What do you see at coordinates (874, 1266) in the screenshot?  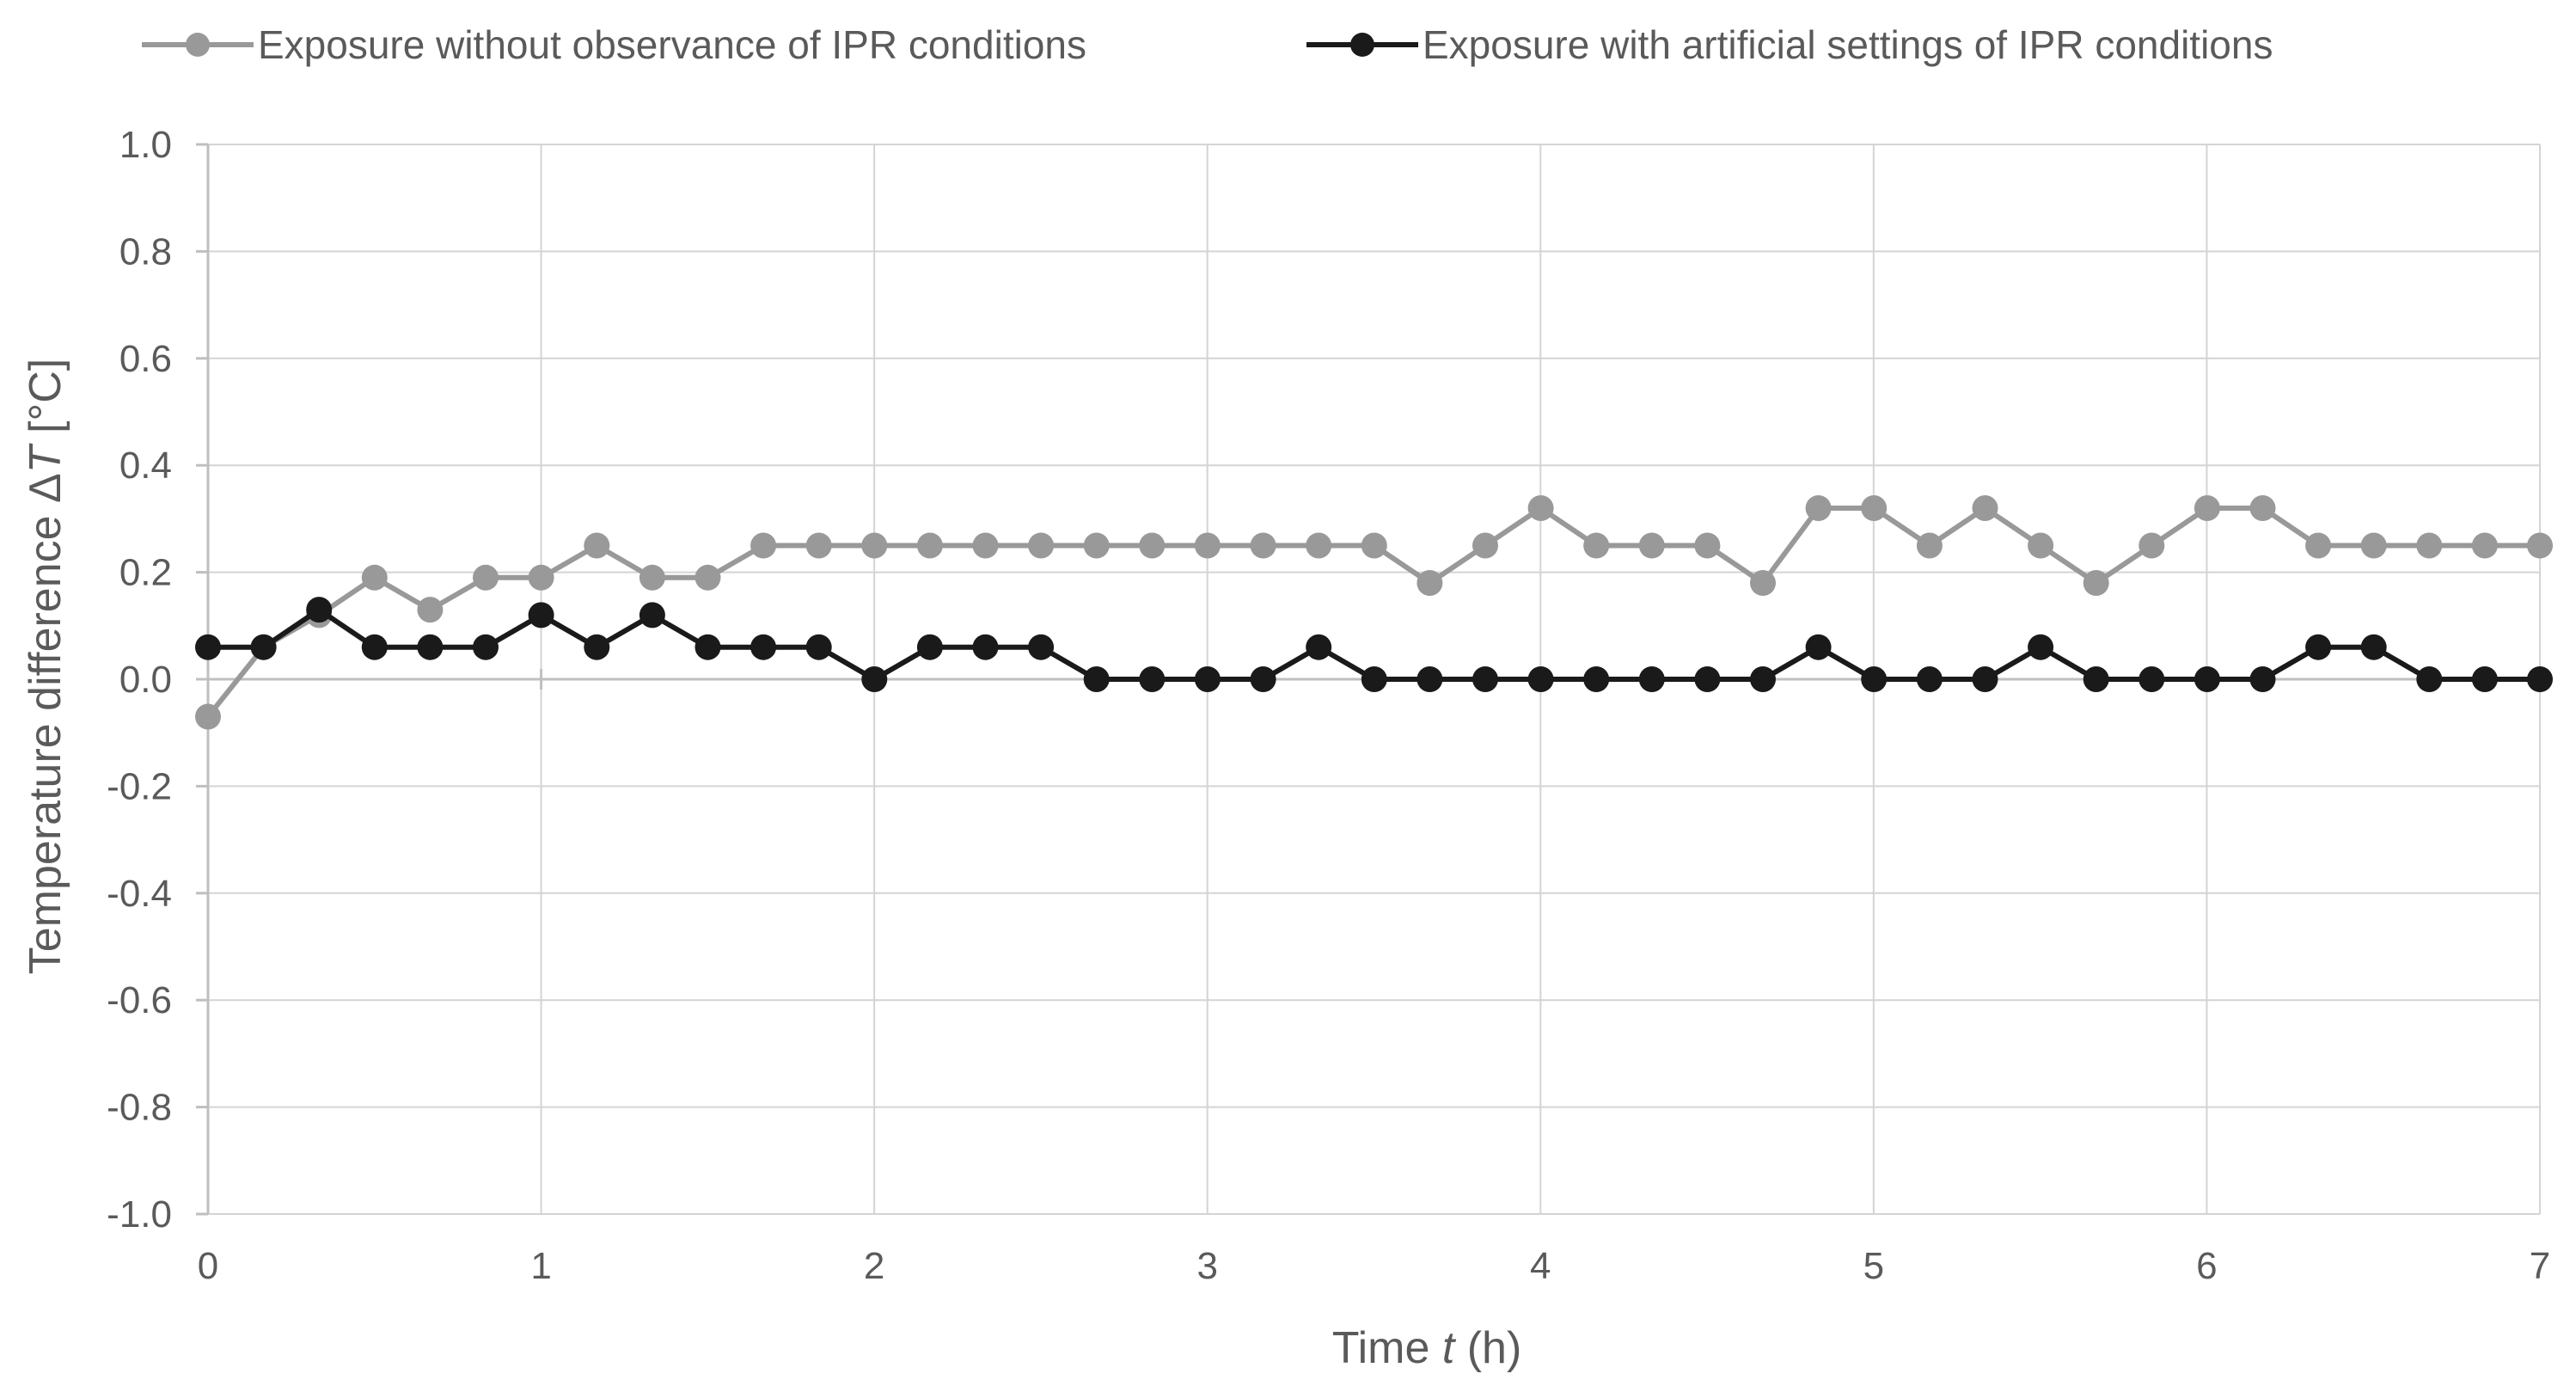 I see `x-tick-label: 2` at bounding box center [874, 1266].